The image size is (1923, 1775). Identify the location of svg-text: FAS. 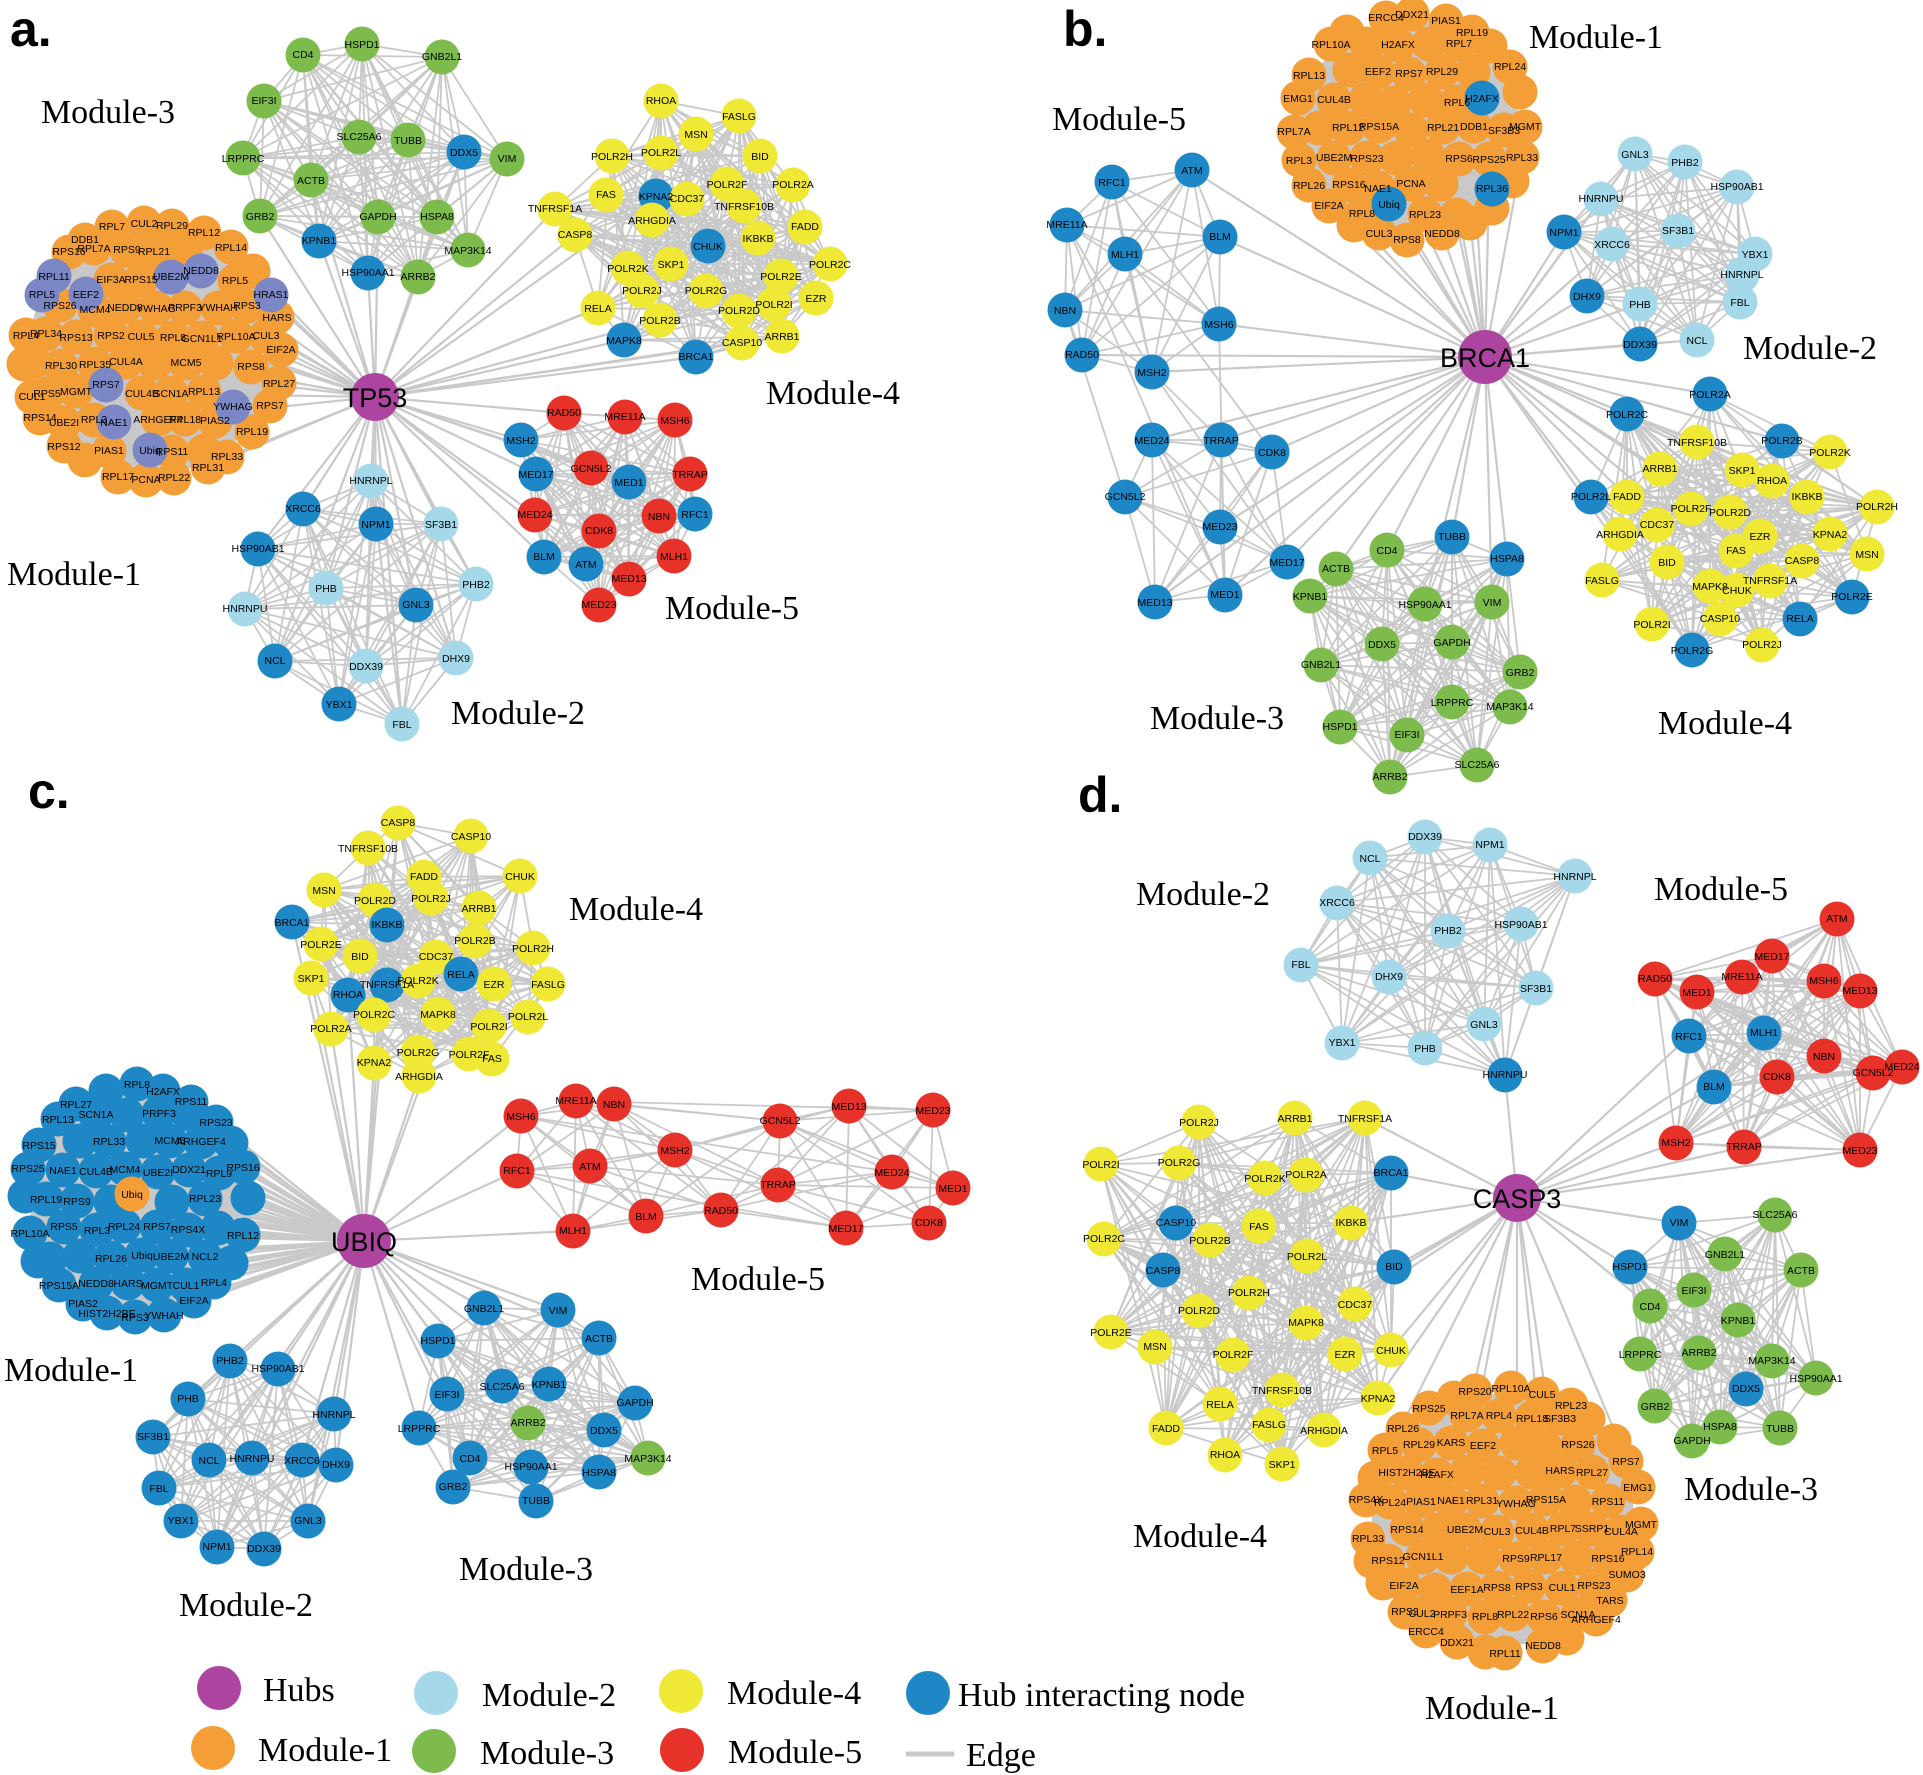
(1259, 1227).